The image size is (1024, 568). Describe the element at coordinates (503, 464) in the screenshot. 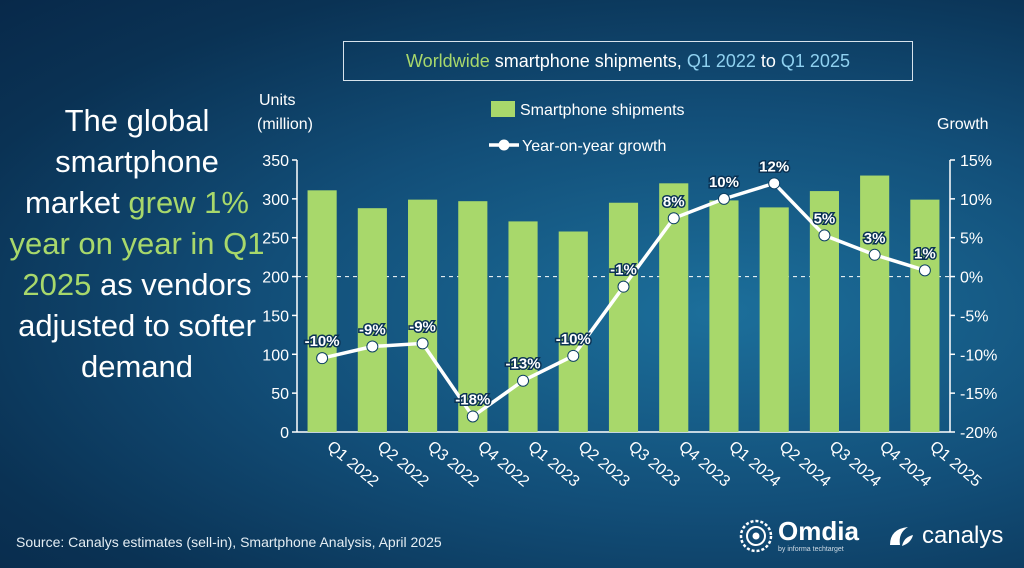

I see `x-tick-label: Q4 2022` at that location.